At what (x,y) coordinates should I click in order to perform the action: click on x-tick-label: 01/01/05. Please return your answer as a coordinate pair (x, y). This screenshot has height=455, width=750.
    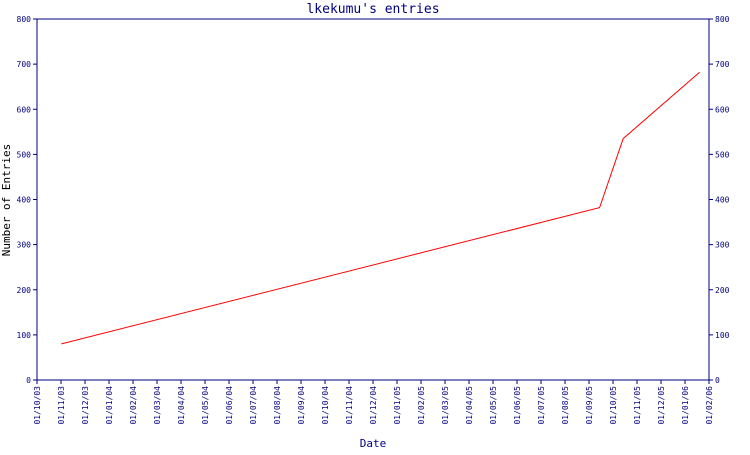
    Looking at the image, I should click on (397, 405).